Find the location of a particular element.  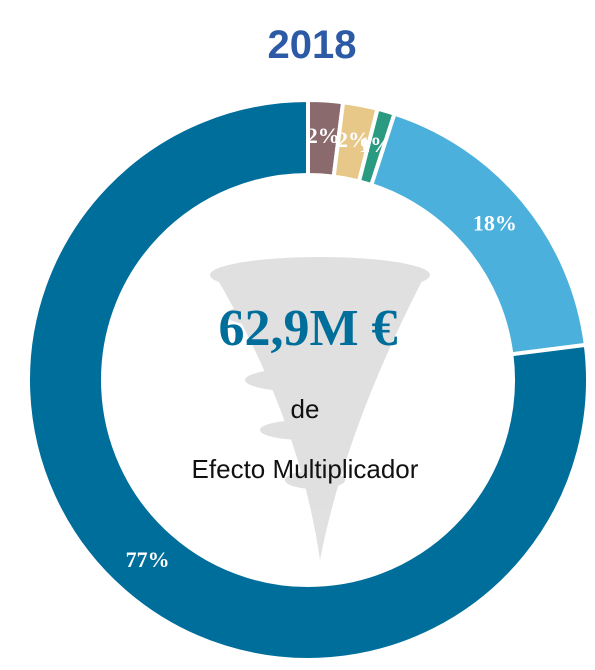

center-text: Efecto Multiplicador is located at coordinates (305, 469).